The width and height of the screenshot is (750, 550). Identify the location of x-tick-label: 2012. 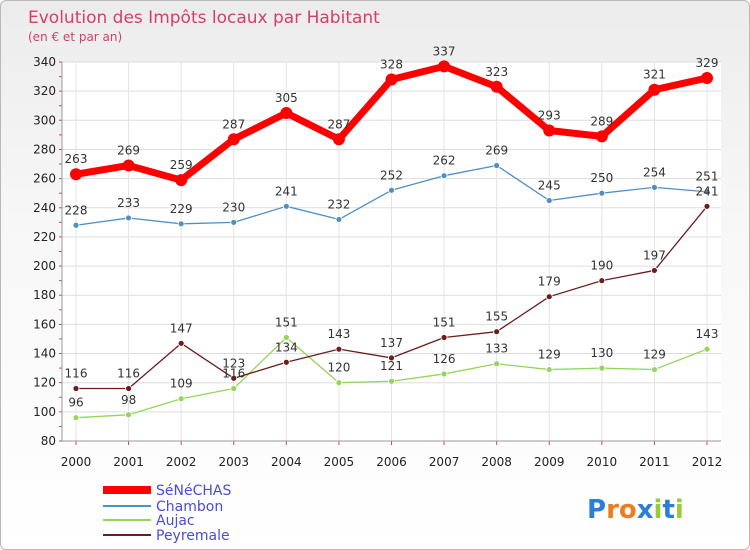
(707, 462).